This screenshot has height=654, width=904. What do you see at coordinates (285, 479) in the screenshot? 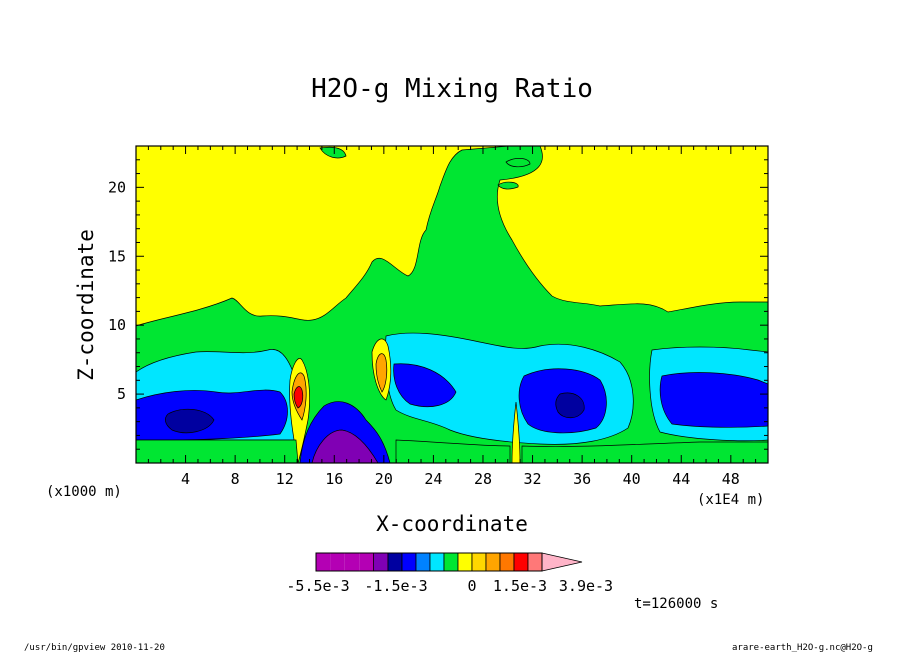
I see `x-tick-label: 12` at bounding box center [285, 479].